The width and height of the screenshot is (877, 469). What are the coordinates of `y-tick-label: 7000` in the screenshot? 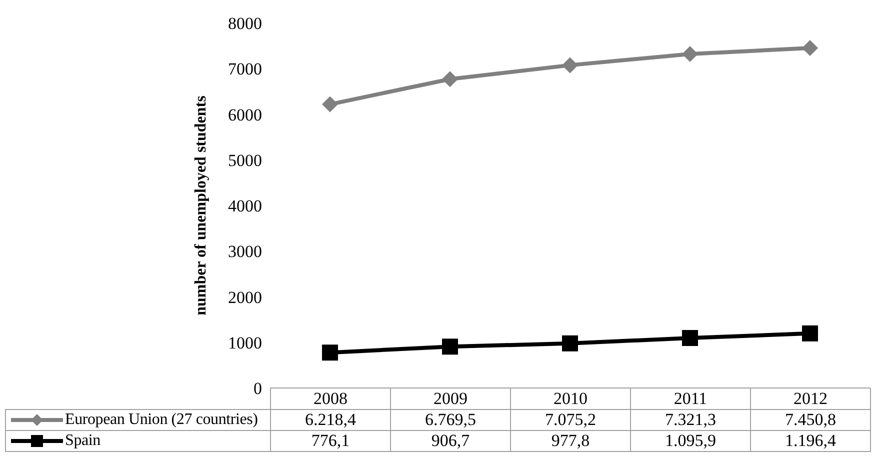 It's located at (245, 69).